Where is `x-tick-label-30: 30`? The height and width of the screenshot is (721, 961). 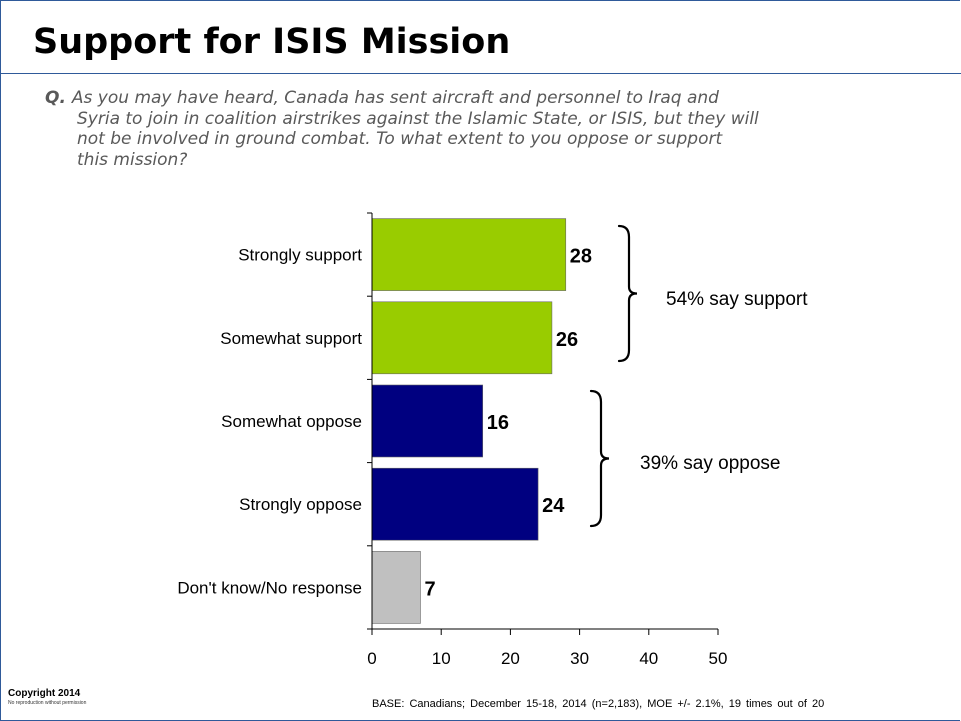
x-tick-label-30: 30 is located at coordinates (579, 658).